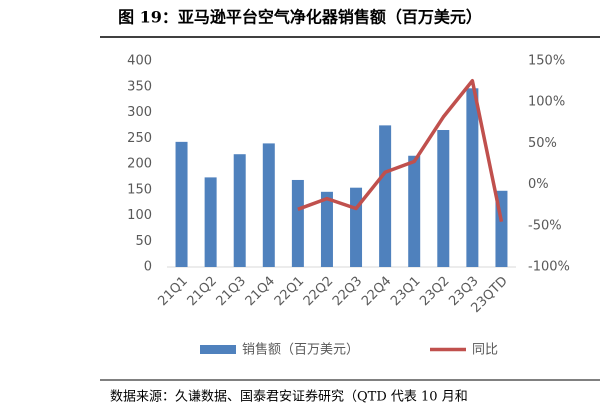 This screenshot has height=417, width=600. What do you see at coordinates (218, 349) in the screenshot?
I see `legend-swatch` at bounding box center [218, 349].